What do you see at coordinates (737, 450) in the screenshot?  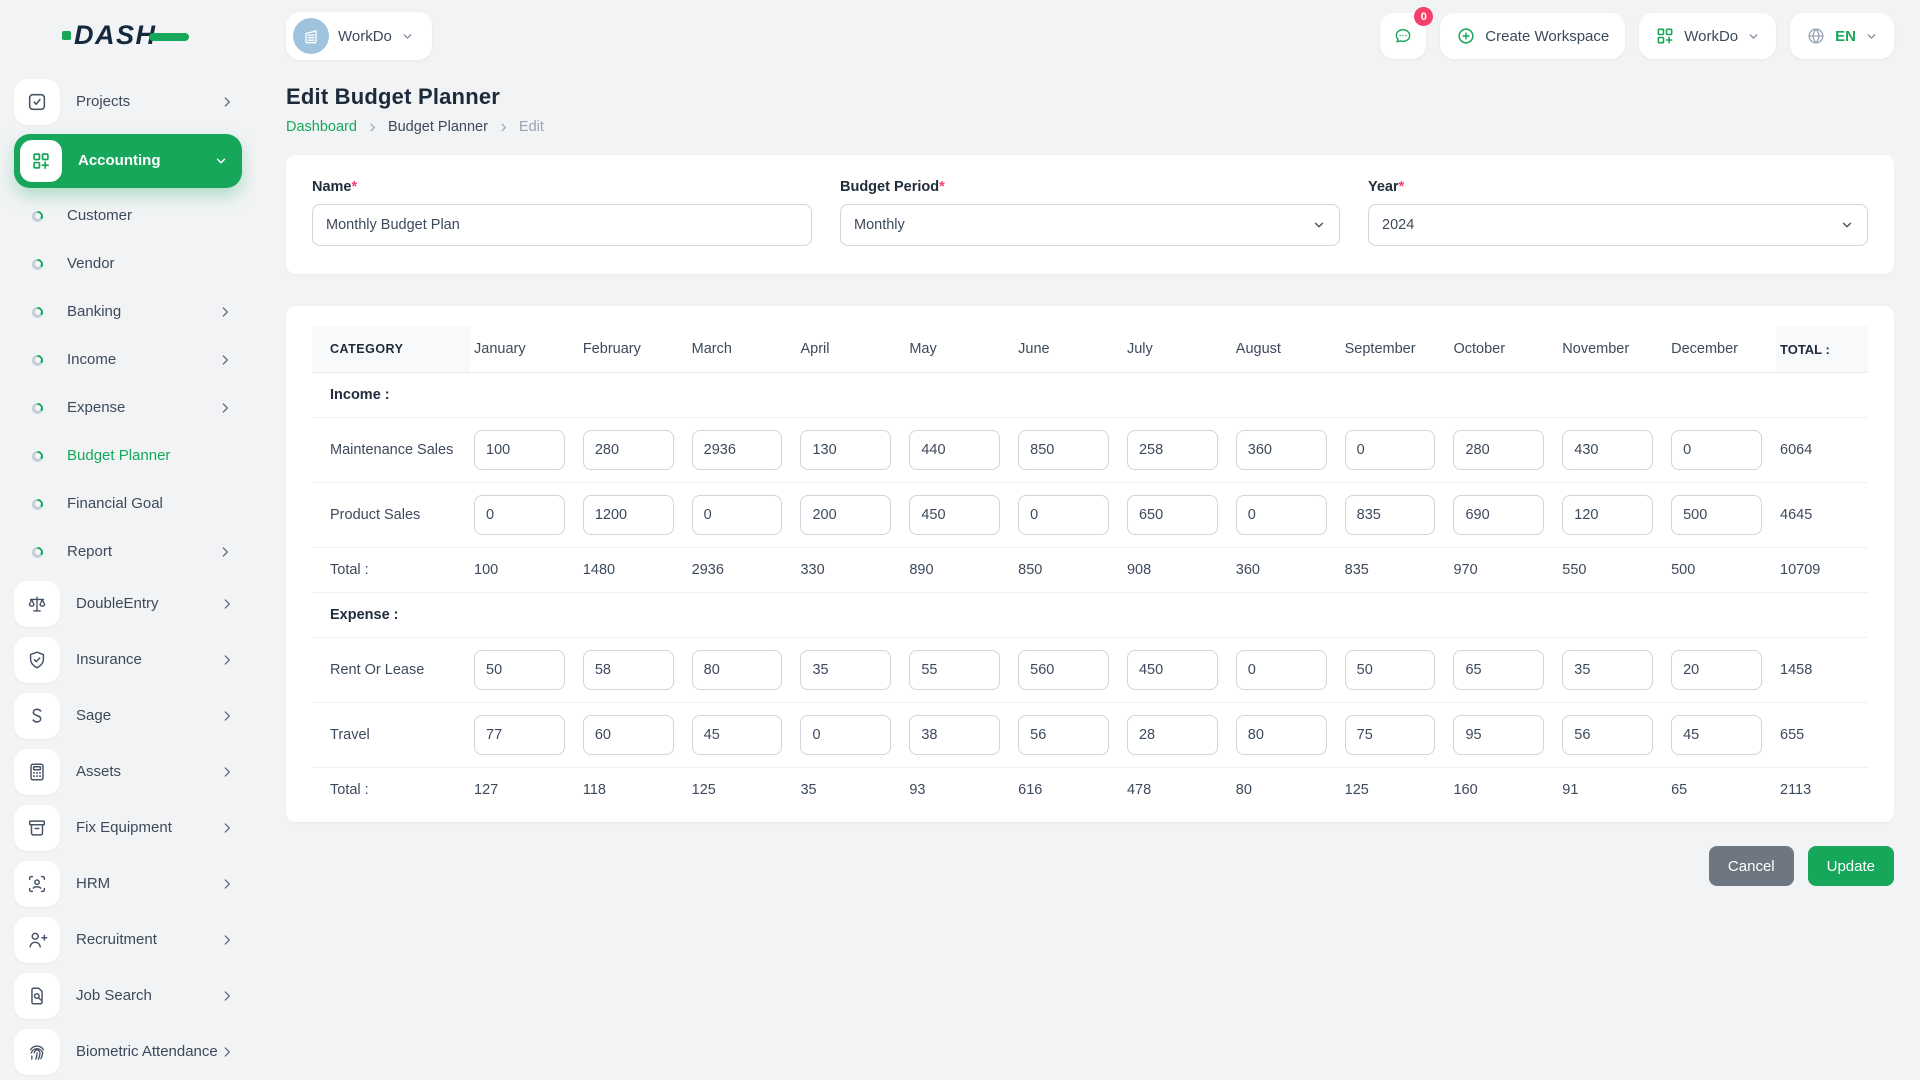 I see `budget-input-maintenance-sales-march` at bounding box center [737, 450].